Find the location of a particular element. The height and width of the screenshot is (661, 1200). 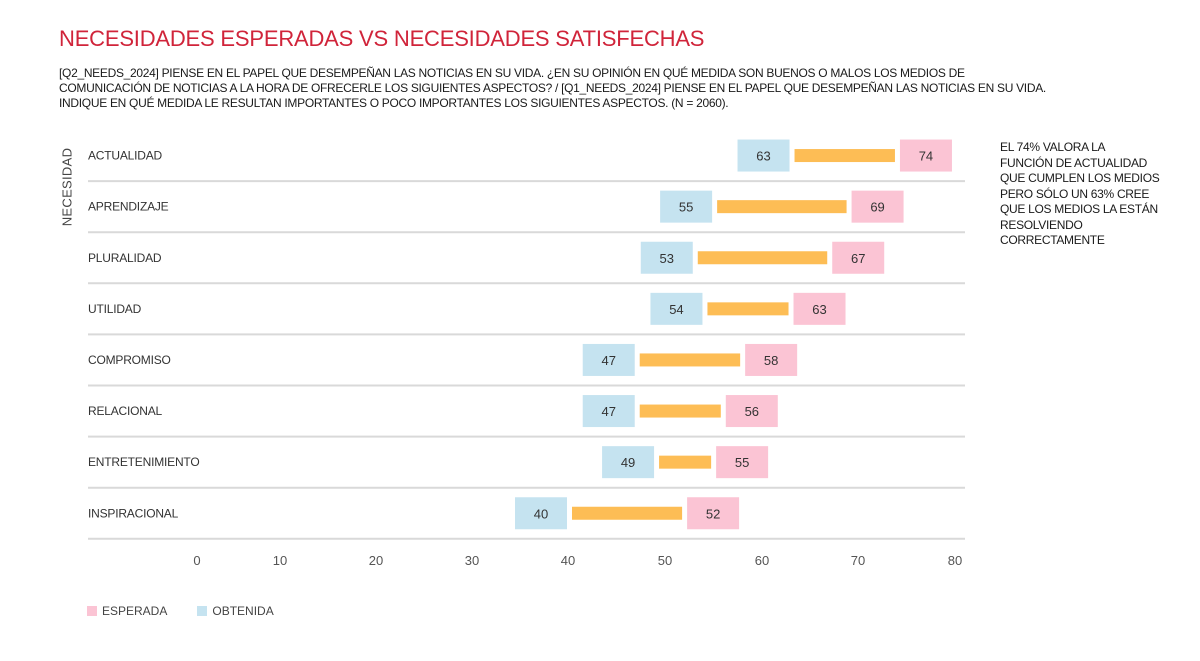

x-tick-label: 40 is located at coordinates (568, 560).